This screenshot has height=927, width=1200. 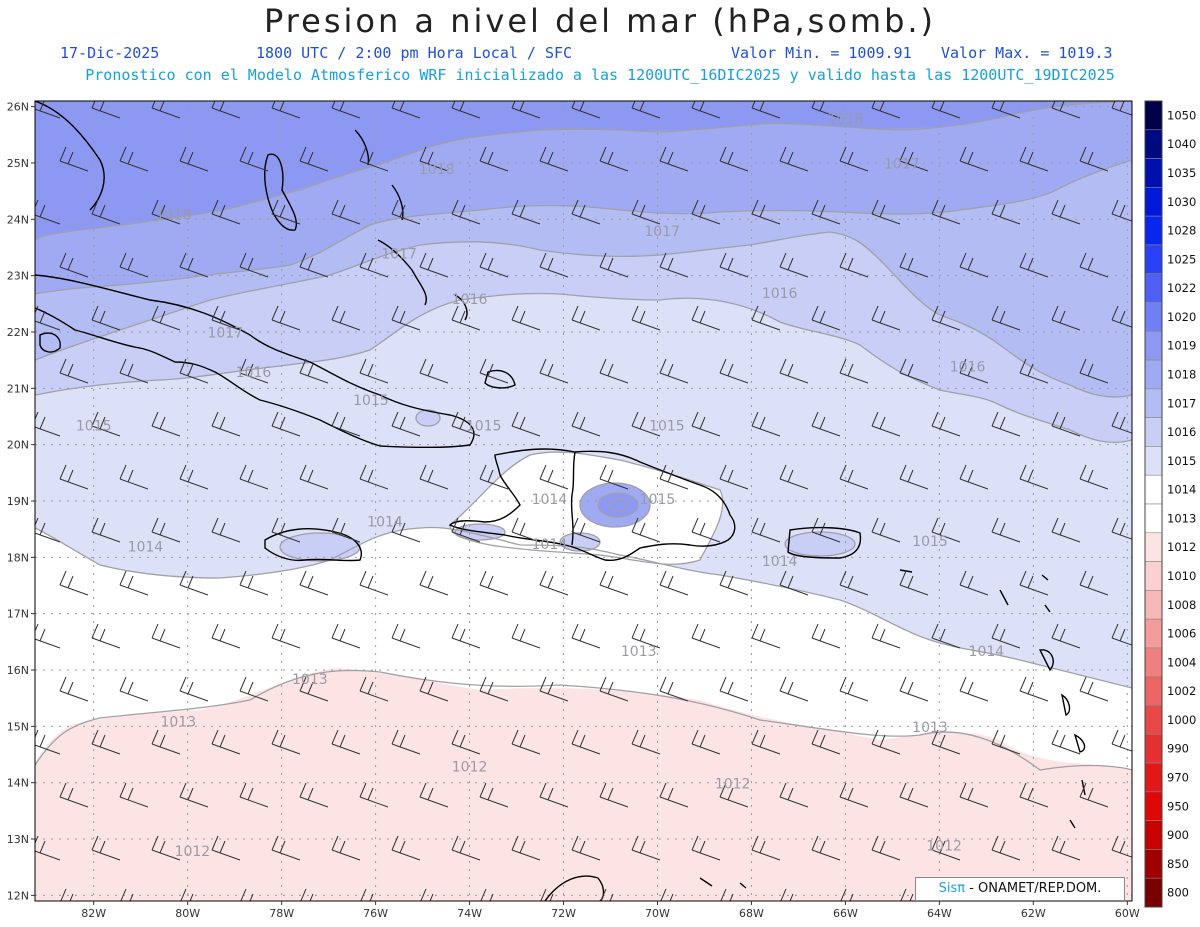 I want to click on max-value: Valor Max. = 1019.3, so click(x=1027, y=53).